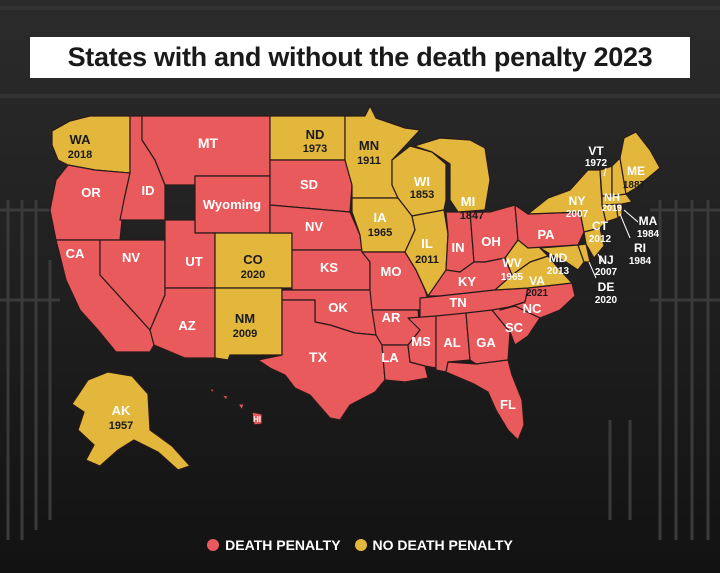 The width and height of the screenshot is (720, 573). What do you see at coordinates (558, 271) in the screenshot?
I see `label-md-year: 2013` at bounding box center [558, 271].